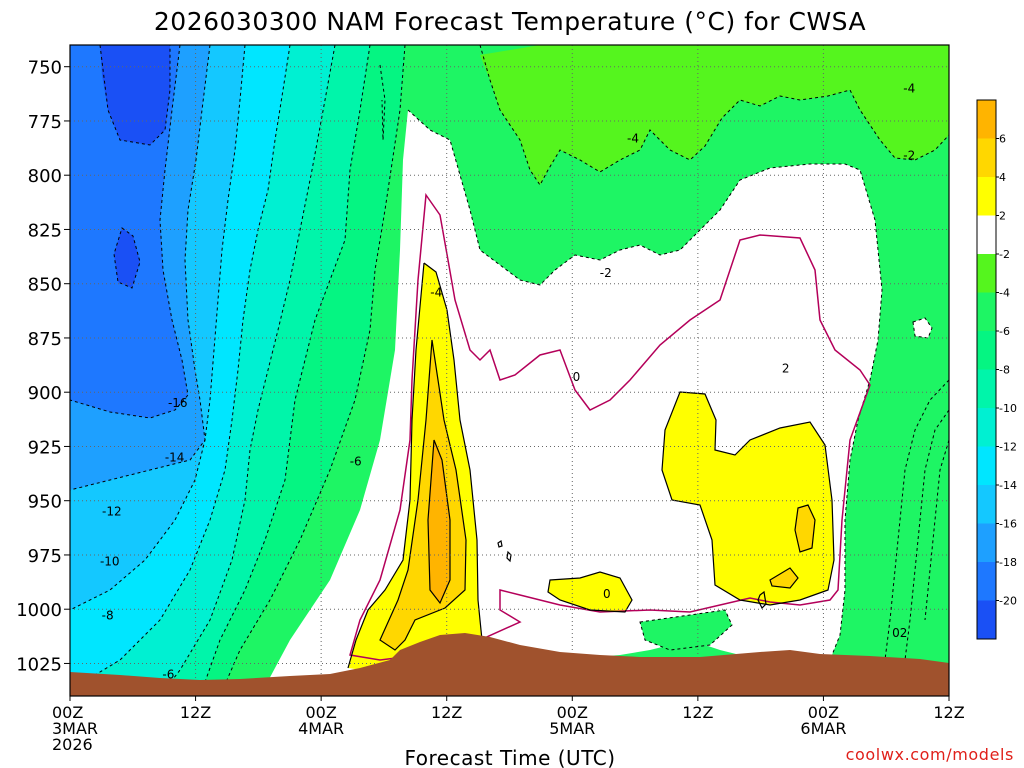 The height and width of the screenshot is (768, 1024). I want to click on y-tick-label: 1000, so click(39, 610).